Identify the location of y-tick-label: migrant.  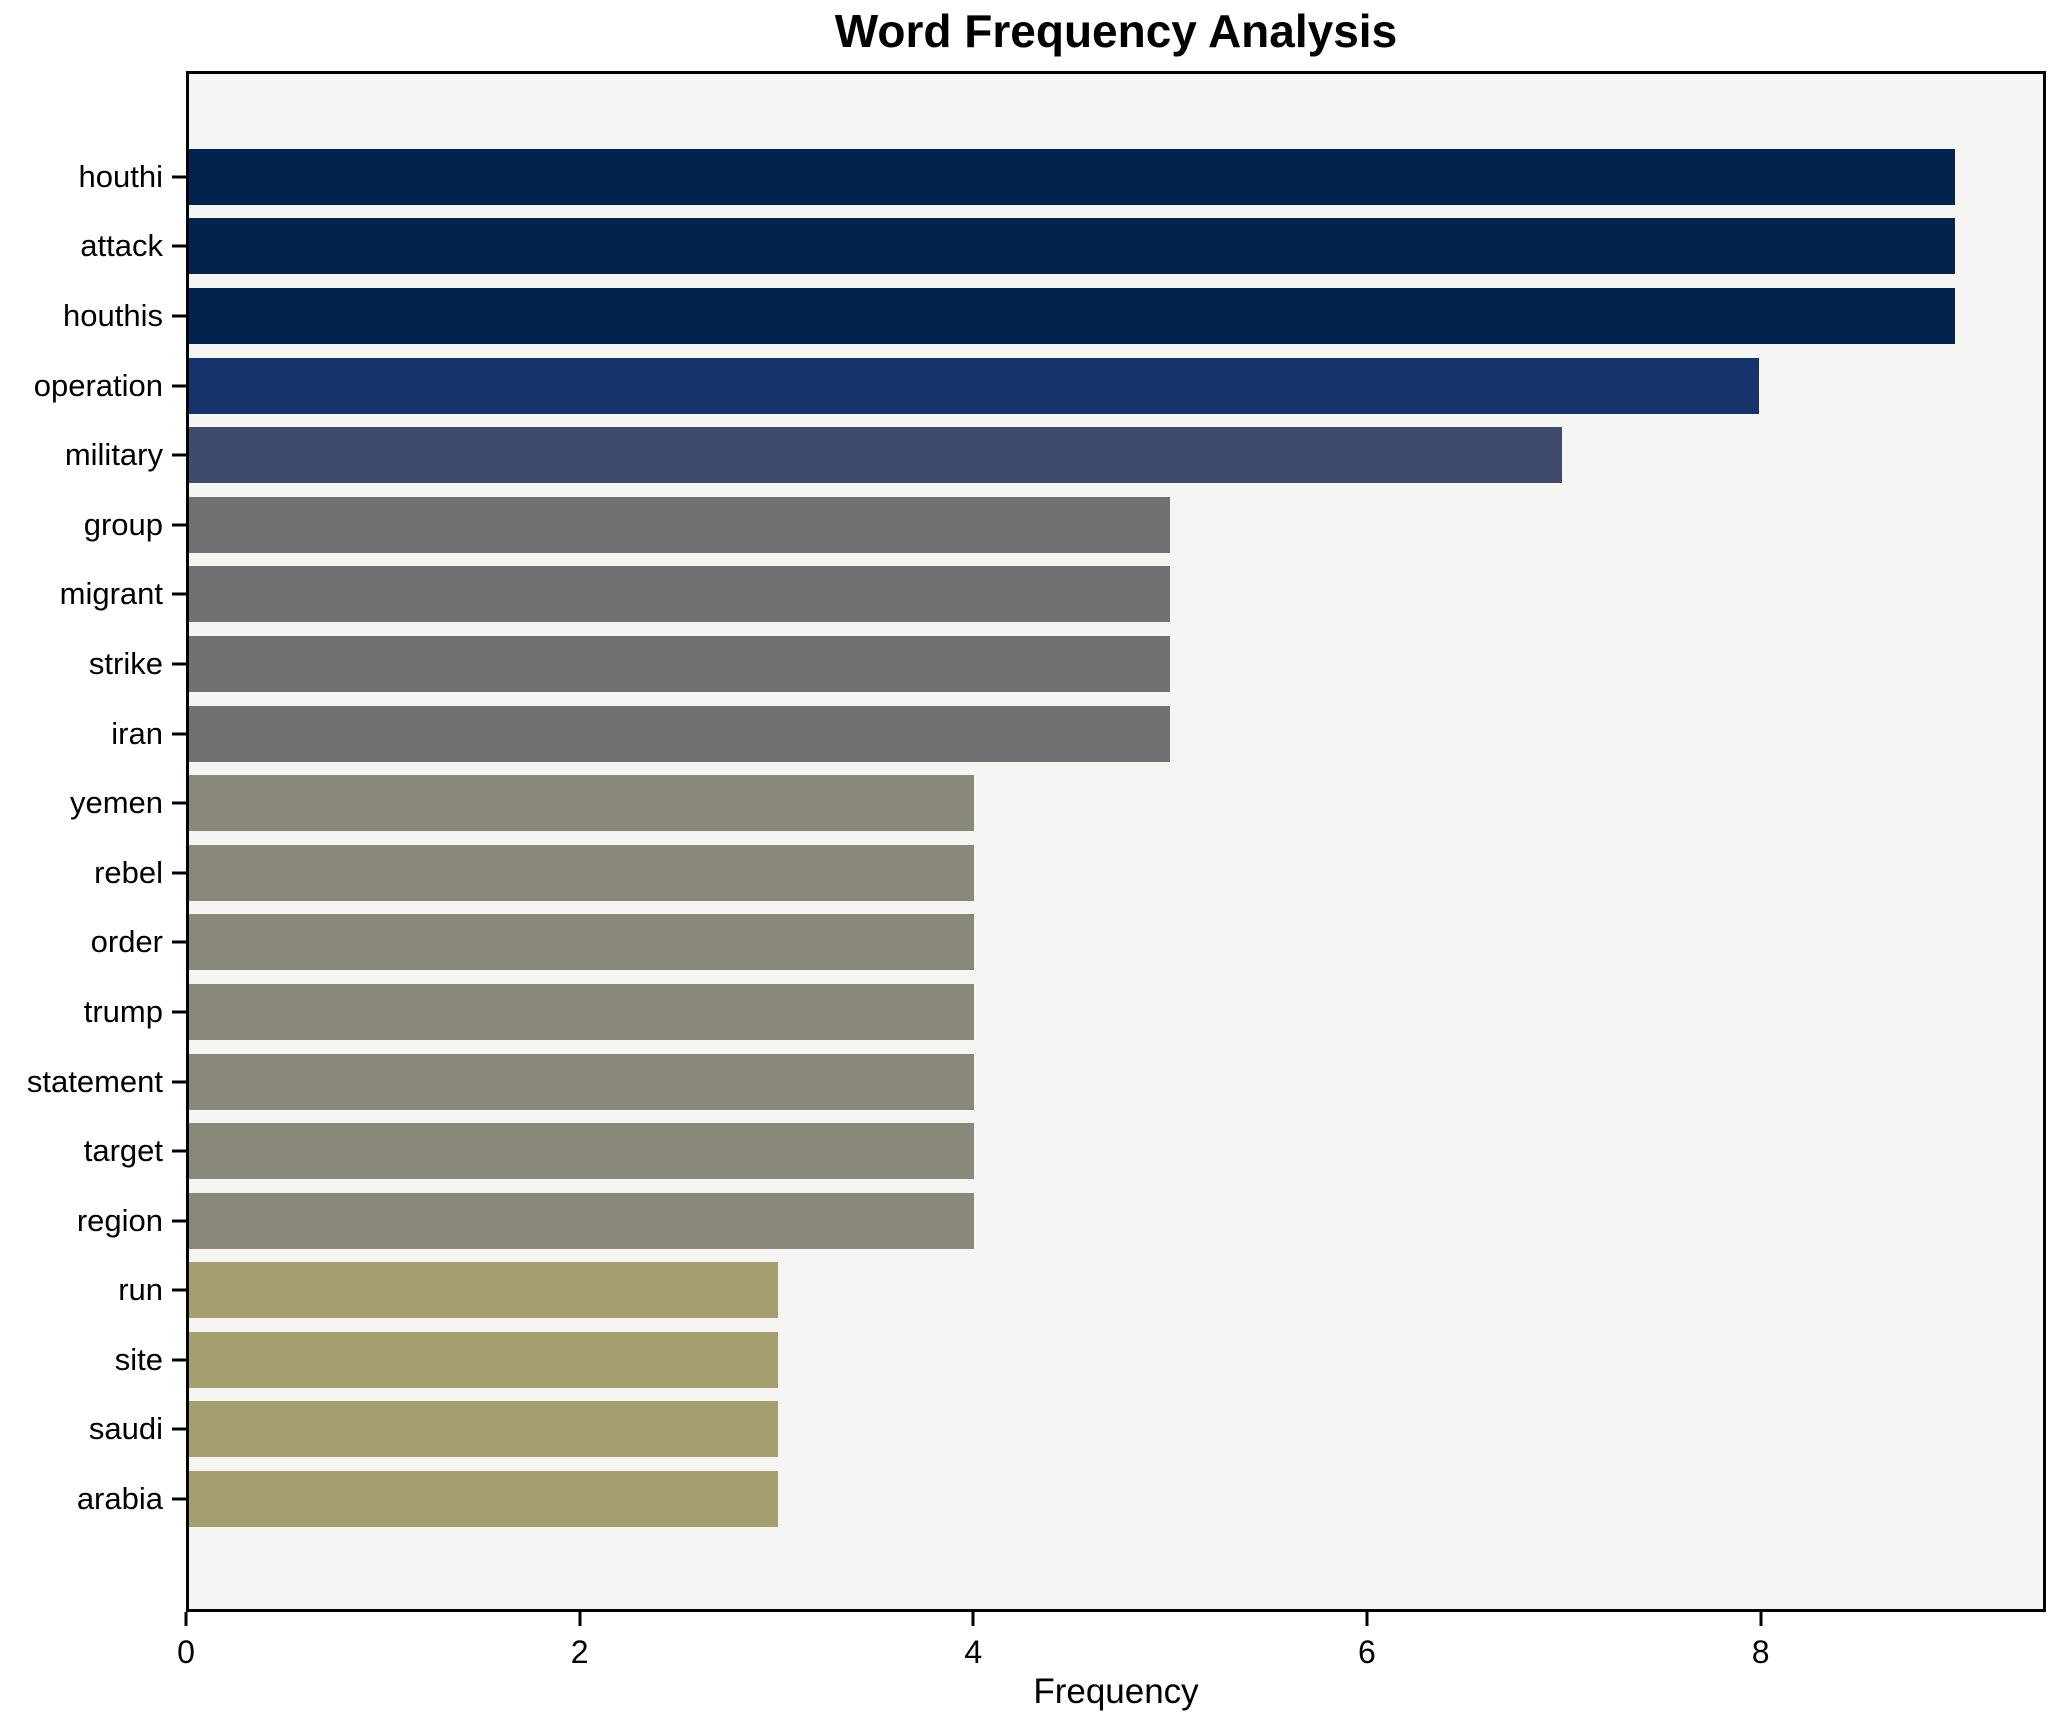
(111, 594).